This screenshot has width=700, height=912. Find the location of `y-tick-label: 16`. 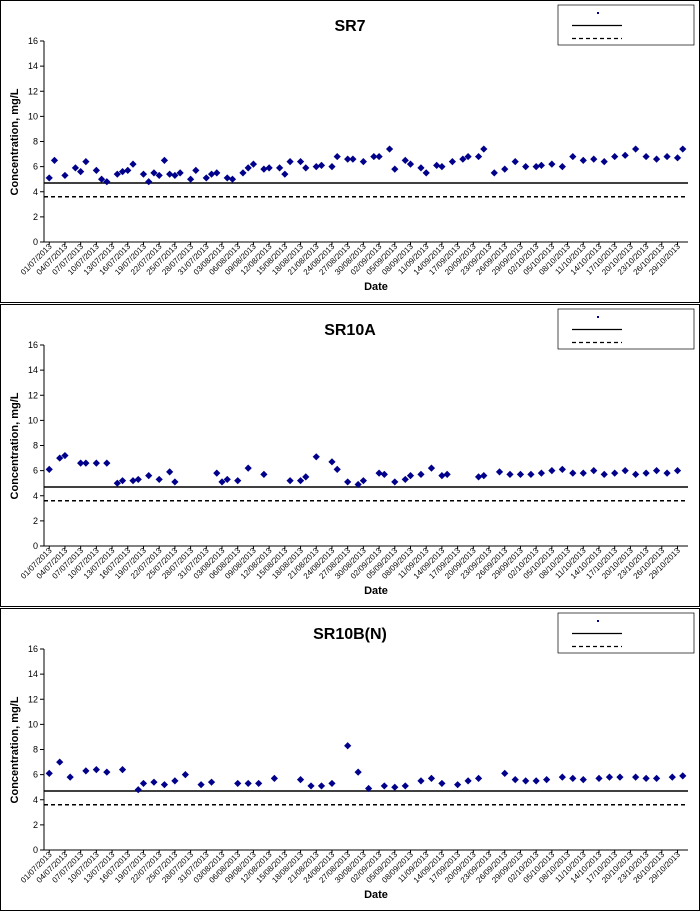

y-tick-label: 16 is located at coordinates (33, 345).